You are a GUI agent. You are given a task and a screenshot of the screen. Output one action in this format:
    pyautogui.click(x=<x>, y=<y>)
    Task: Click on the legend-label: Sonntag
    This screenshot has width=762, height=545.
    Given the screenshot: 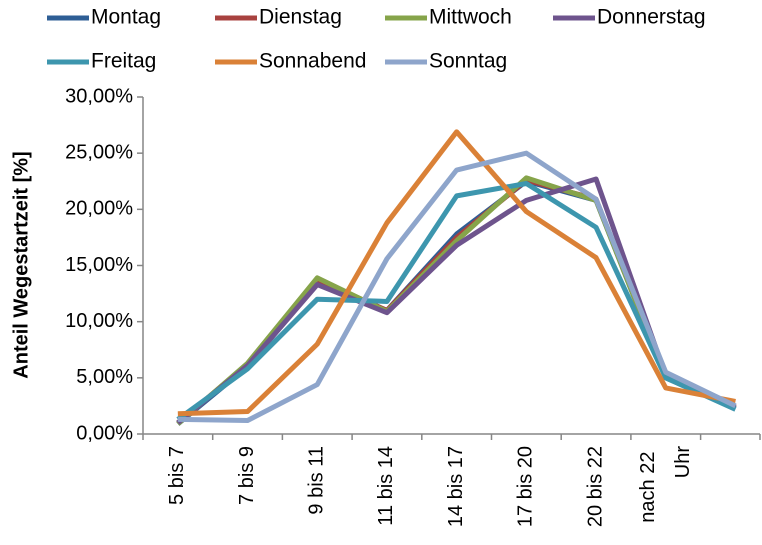 What is the action you would take?
    pyautogui.click(x=468, y=61)
    